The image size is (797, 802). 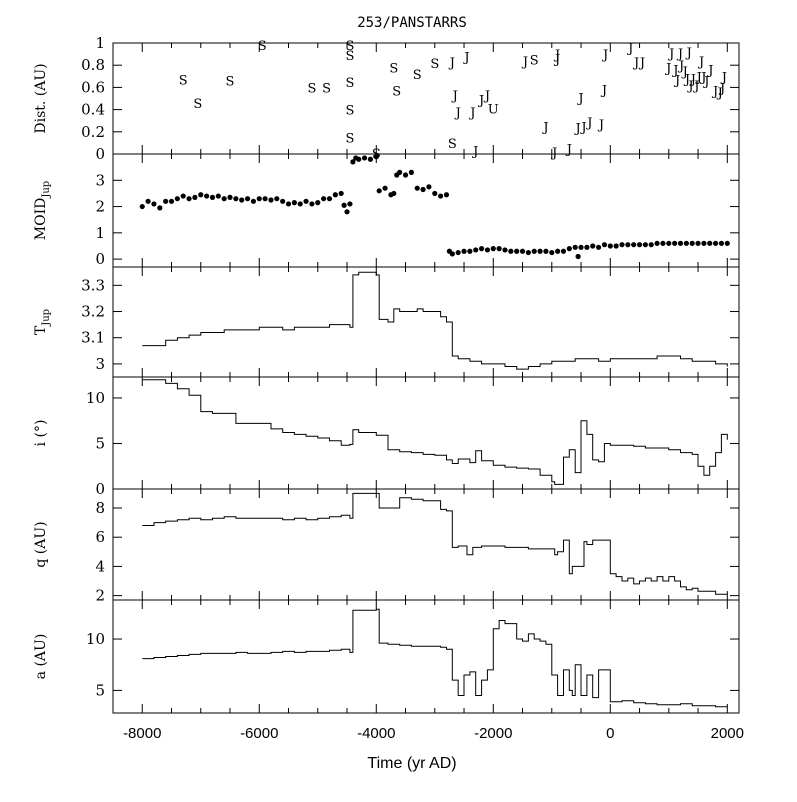 I want to click on y-tick-label-tjup: 3.3, so click(x=93, y=285).